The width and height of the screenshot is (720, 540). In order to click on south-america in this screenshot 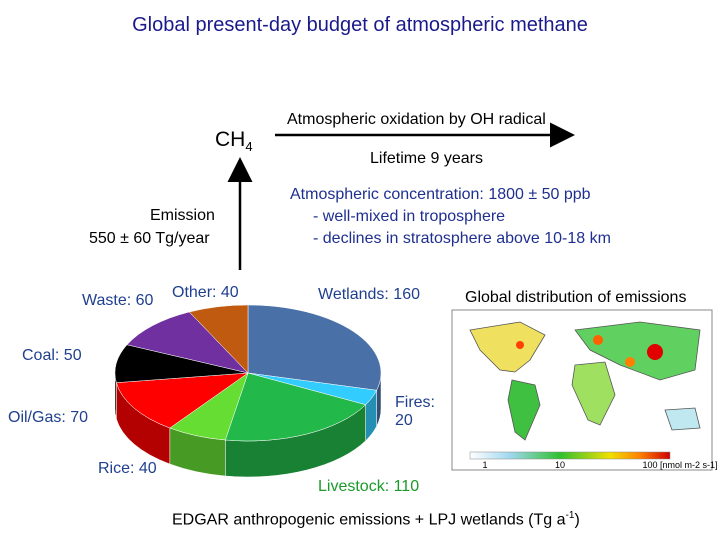, I will do `click(524, 410)`.